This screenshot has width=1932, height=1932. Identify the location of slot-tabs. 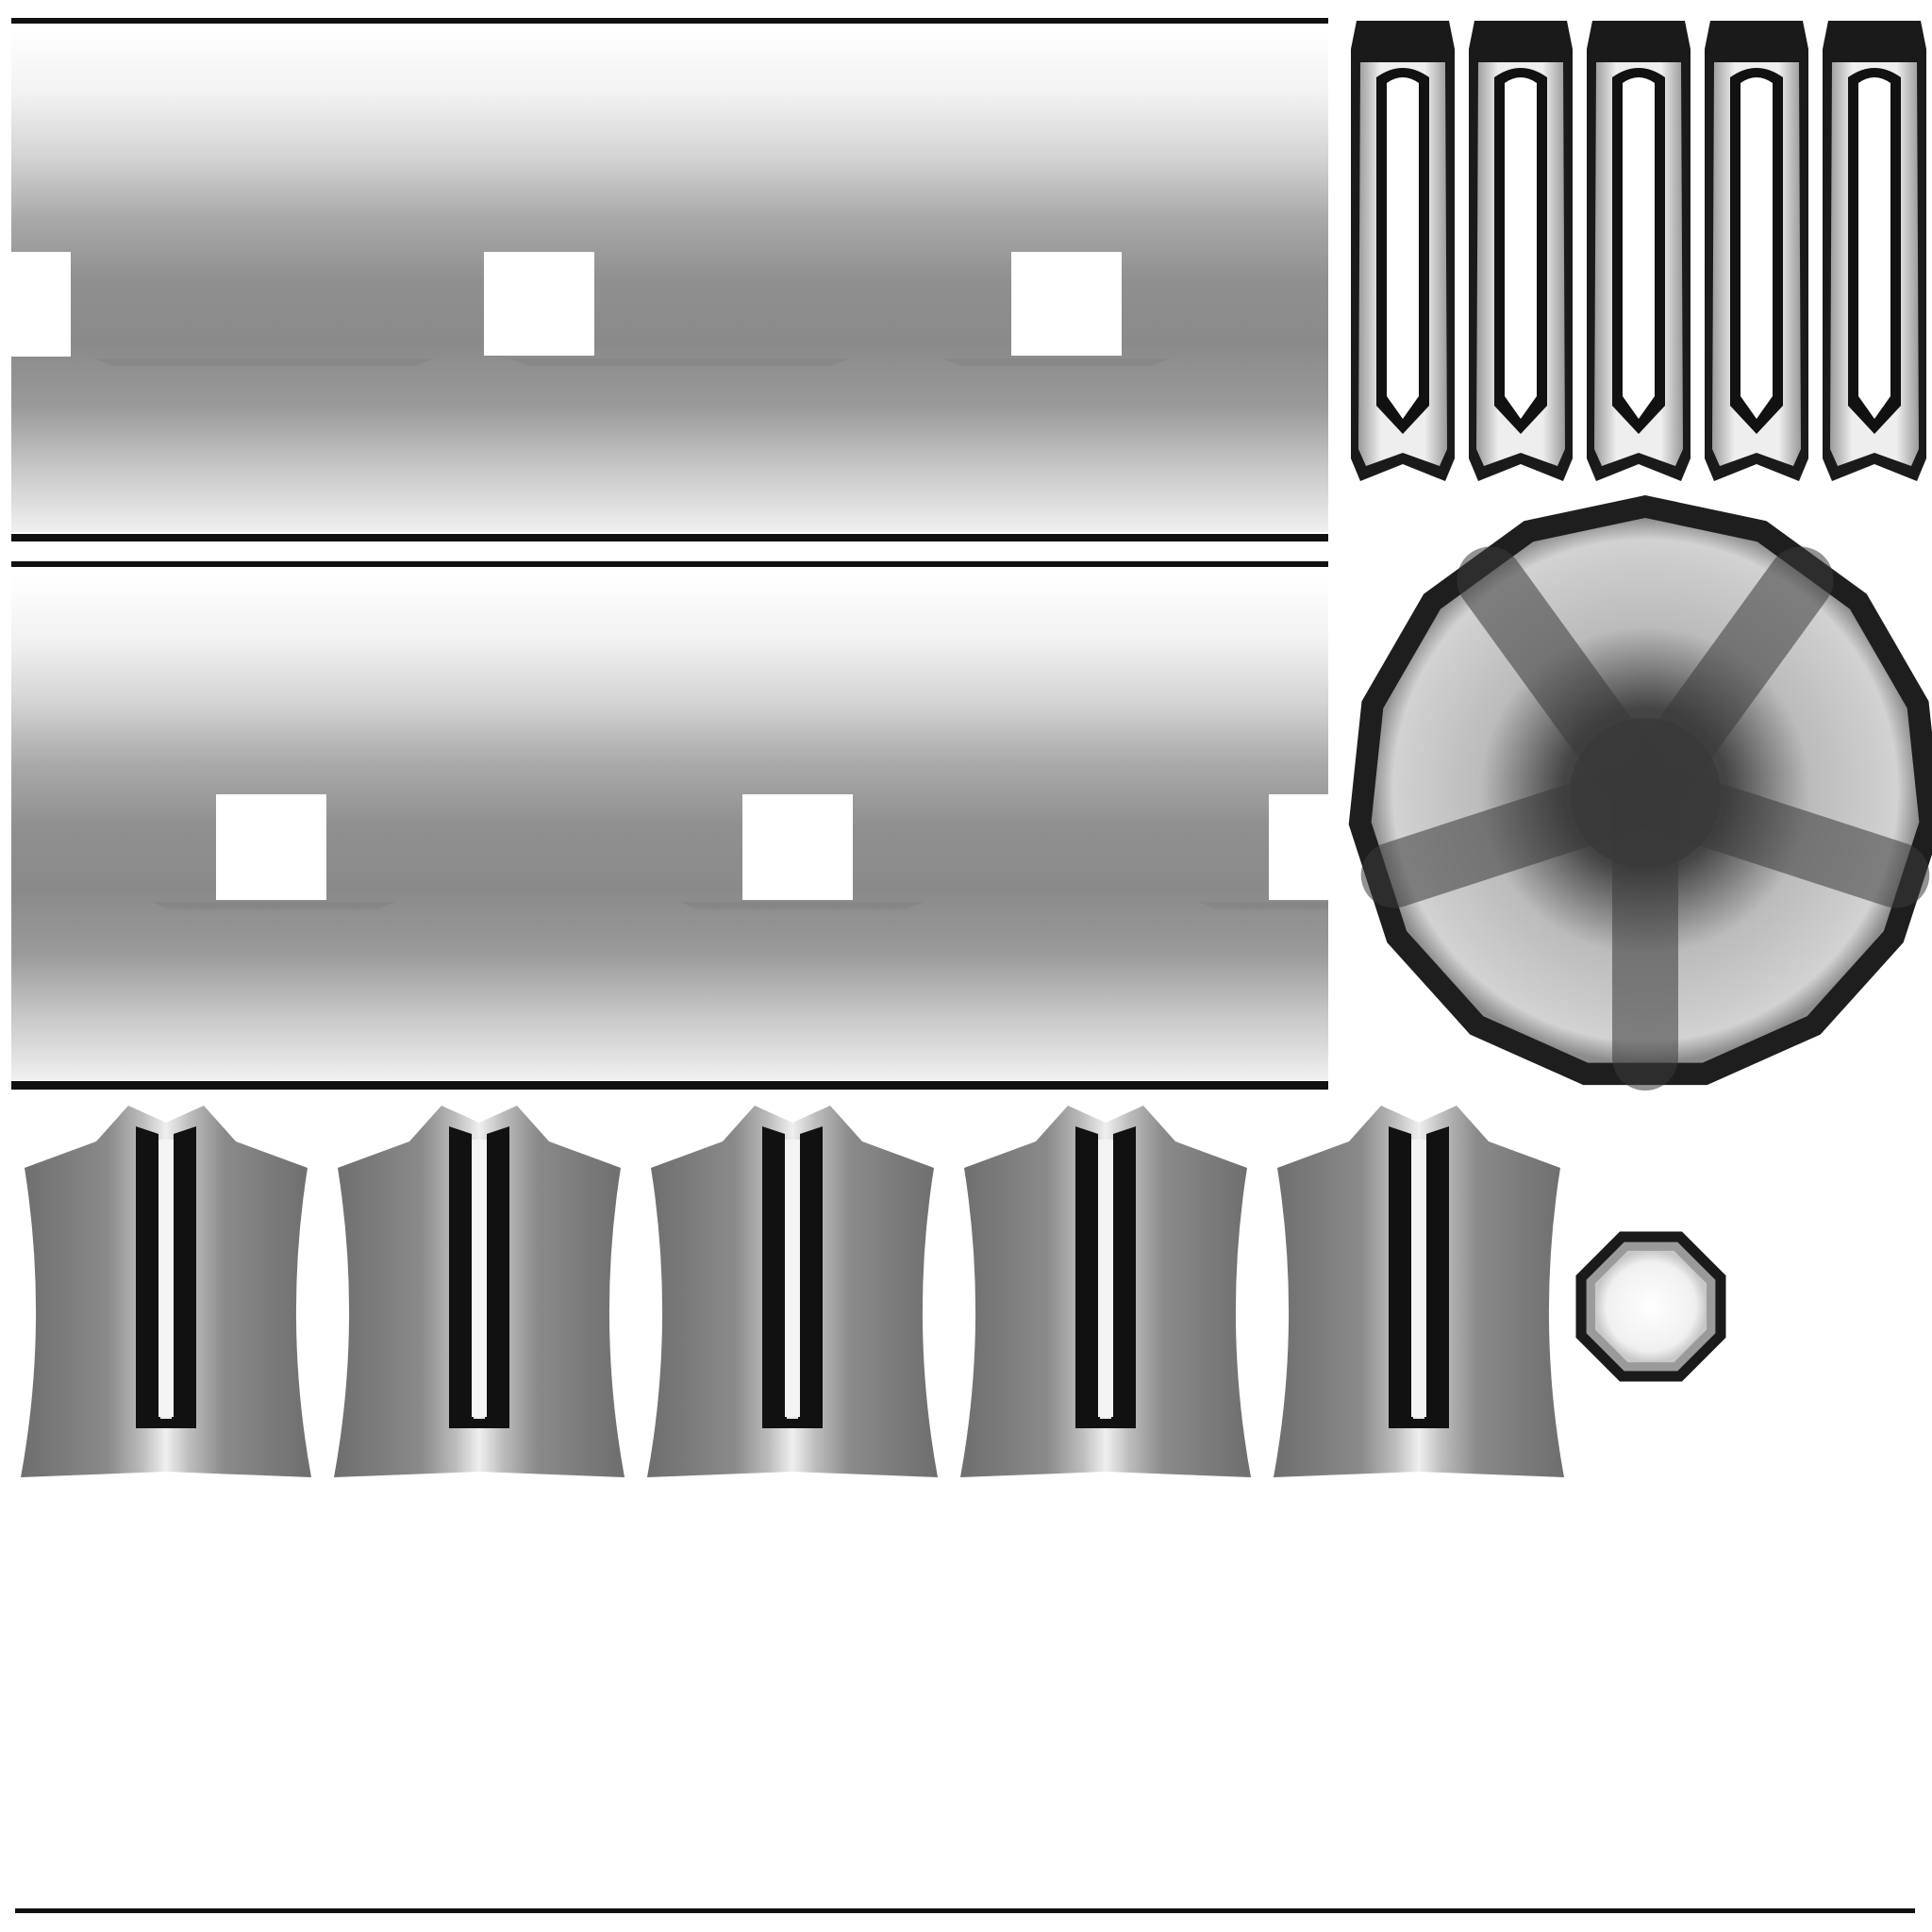
(1638, 251).